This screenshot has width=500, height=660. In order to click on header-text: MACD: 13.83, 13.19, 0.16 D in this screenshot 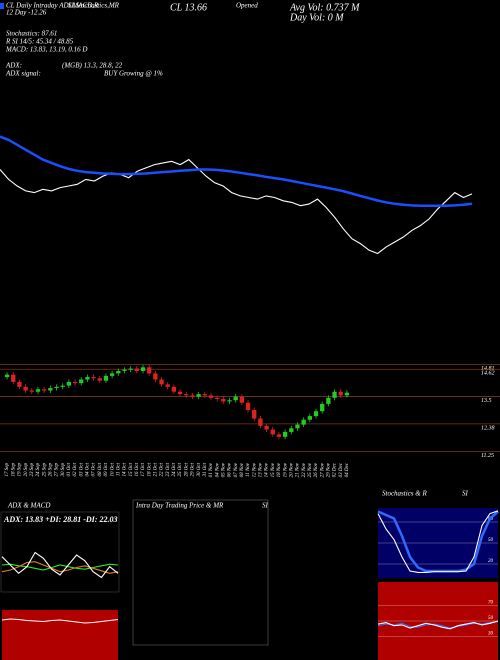, I will do `click(46, 50)`.